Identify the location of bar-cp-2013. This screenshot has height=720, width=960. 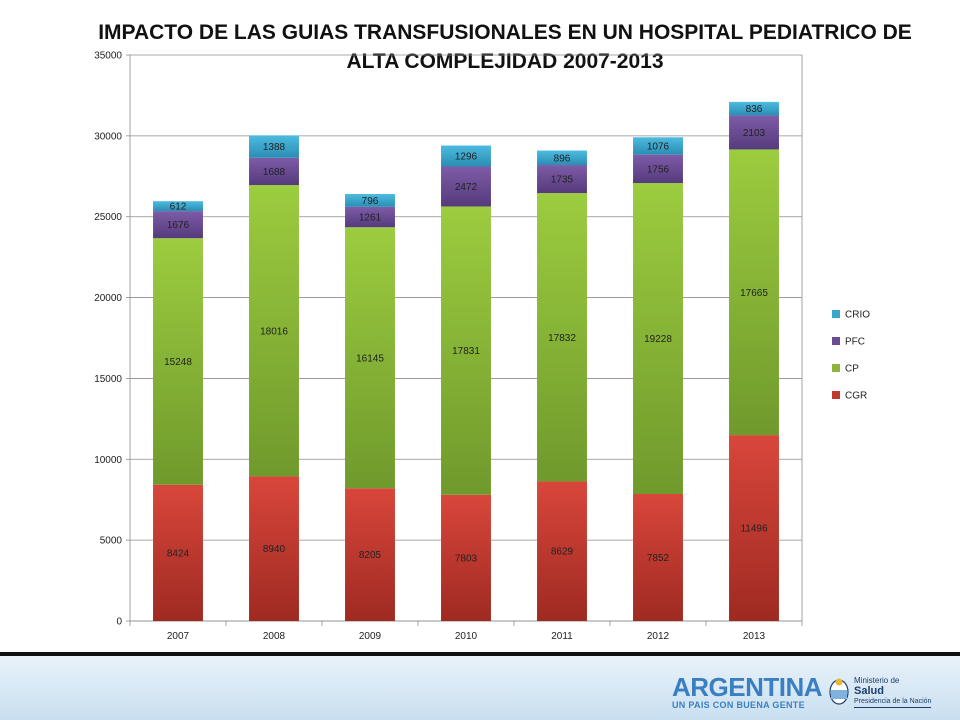
(754, 292).